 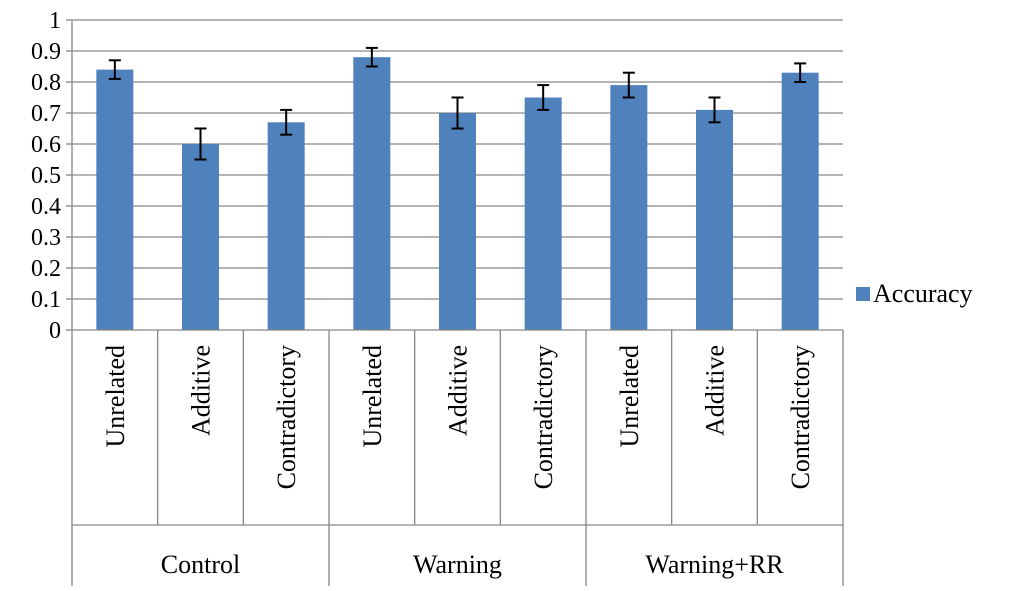 What do you see at coordinates (923, 293) in the screenshot?
I see `legend-label: Accuracy` at bounding box center [923, 293].